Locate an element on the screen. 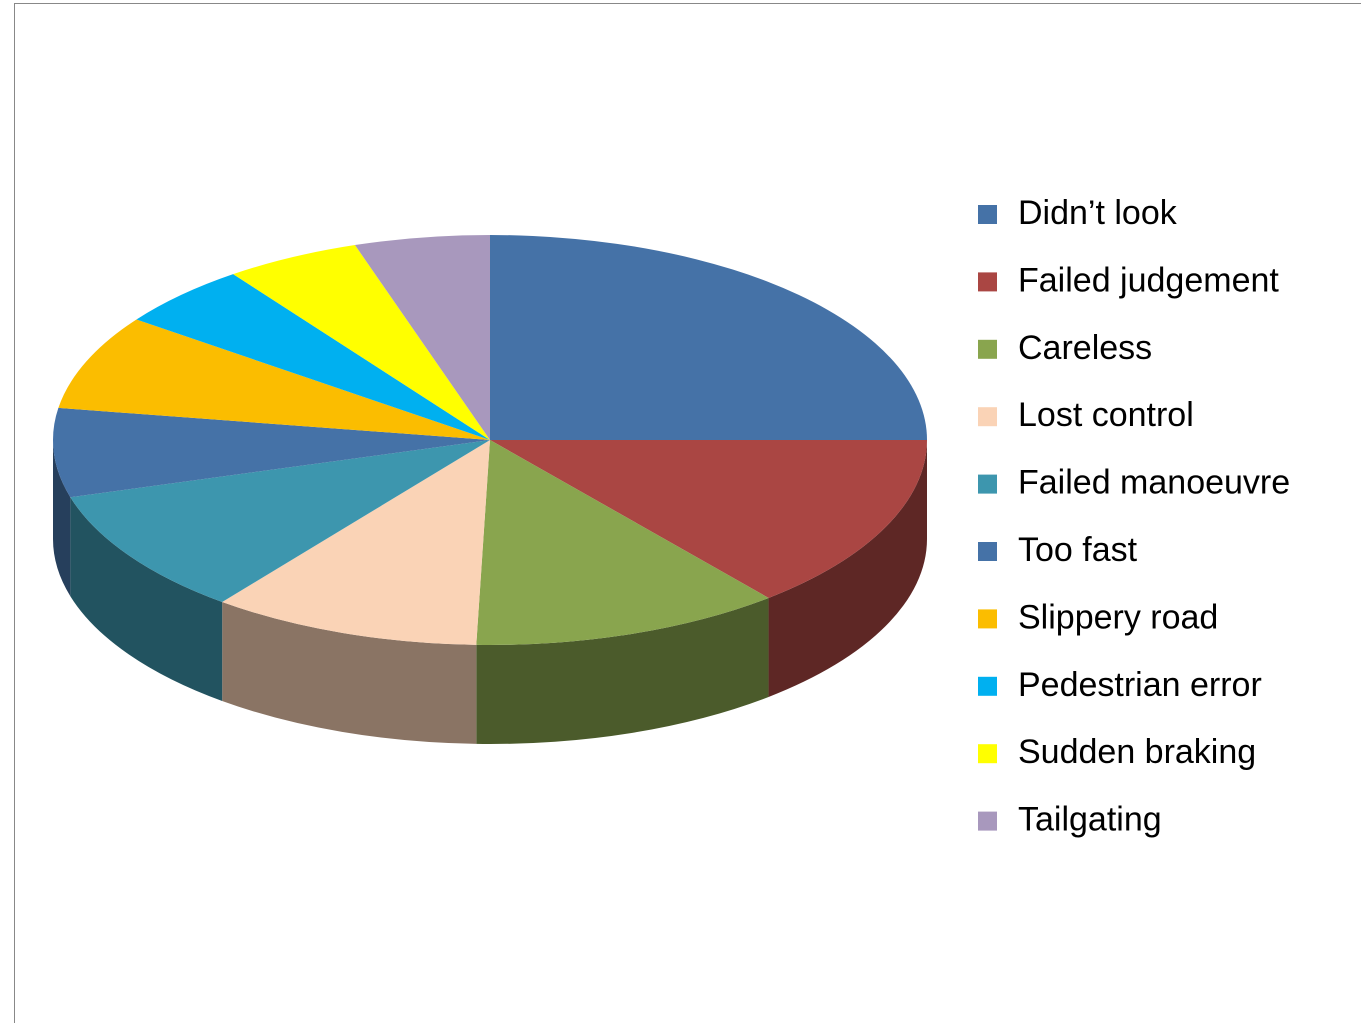 The height and width of the screenshot is (1023, 1361). legend-label: Failed judgement is located at coordinates (1148, 280).